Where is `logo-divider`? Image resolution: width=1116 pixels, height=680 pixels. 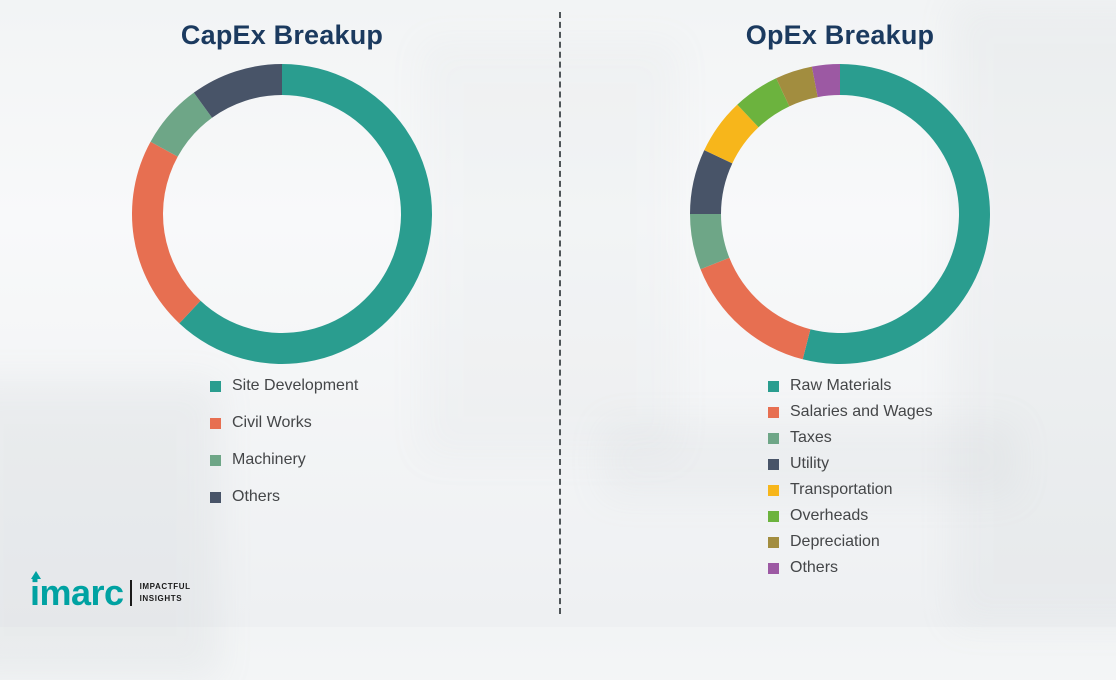
logo-divider is located at coordinates (130, 593).